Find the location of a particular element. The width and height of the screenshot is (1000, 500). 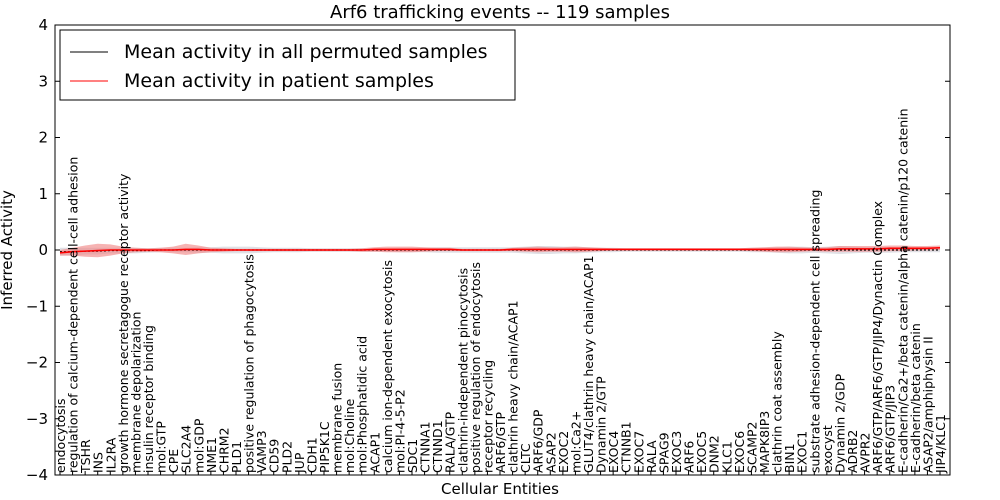

y-tick-label: −3 is located at coordinates (37, 419).